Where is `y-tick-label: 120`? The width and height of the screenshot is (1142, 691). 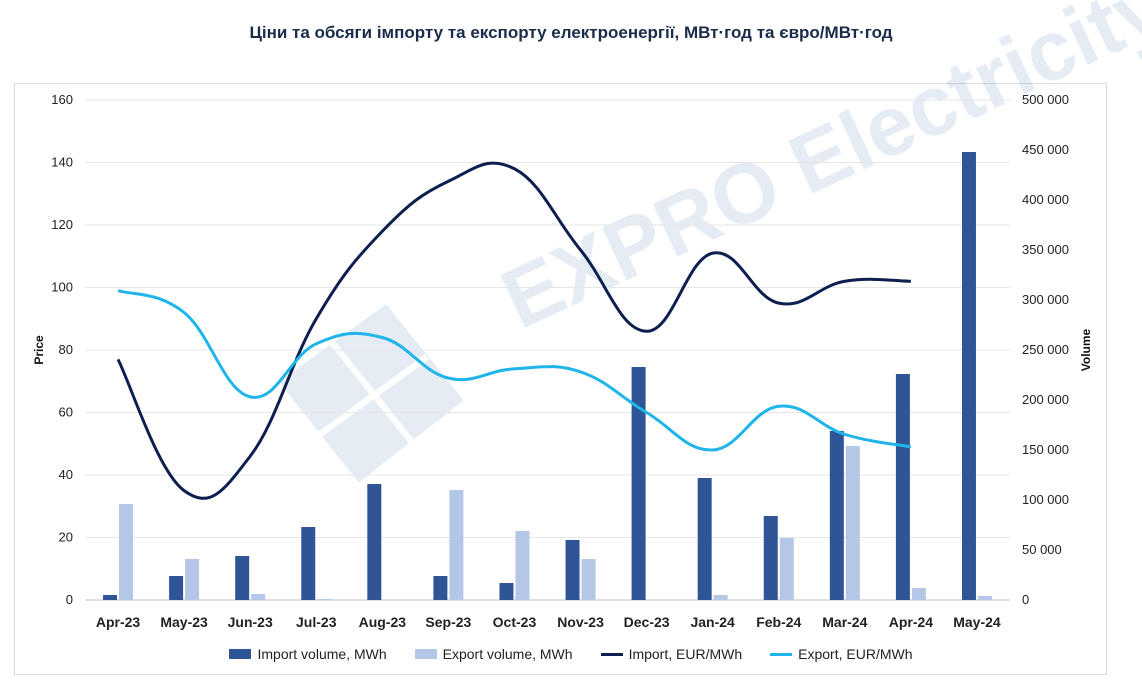 y-tick-label: 120 is located at coordinates (62, 224).